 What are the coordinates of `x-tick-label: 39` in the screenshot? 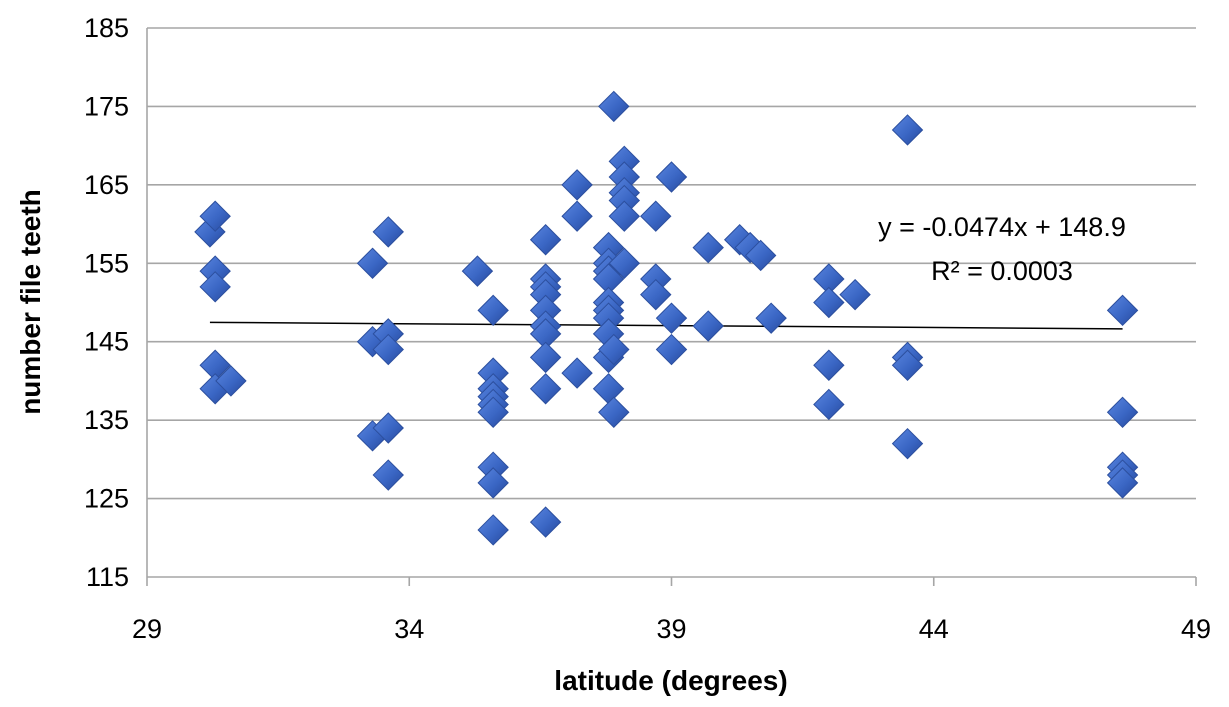 It's located at (671, 629).